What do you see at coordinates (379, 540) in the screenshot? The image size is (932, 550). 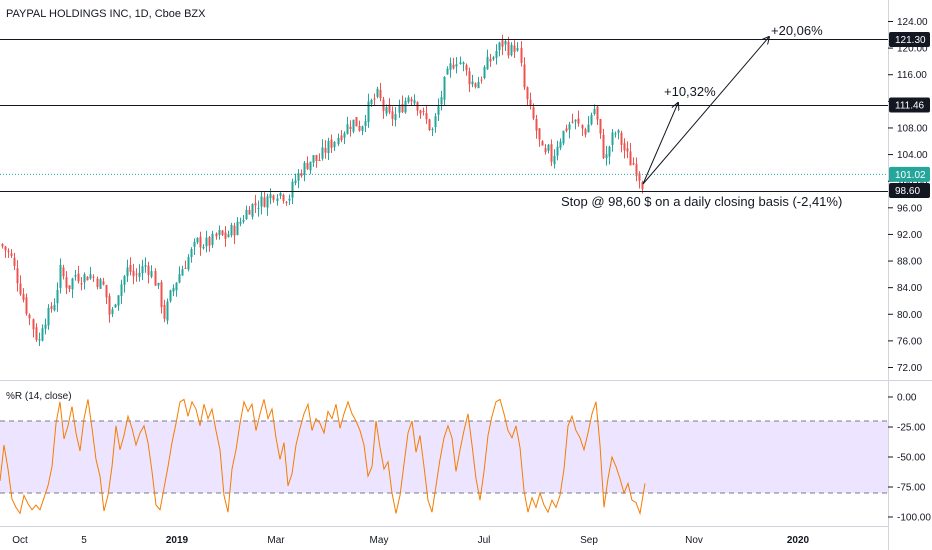 I see `time-tick-label: May` at bounding box center [379, 540].